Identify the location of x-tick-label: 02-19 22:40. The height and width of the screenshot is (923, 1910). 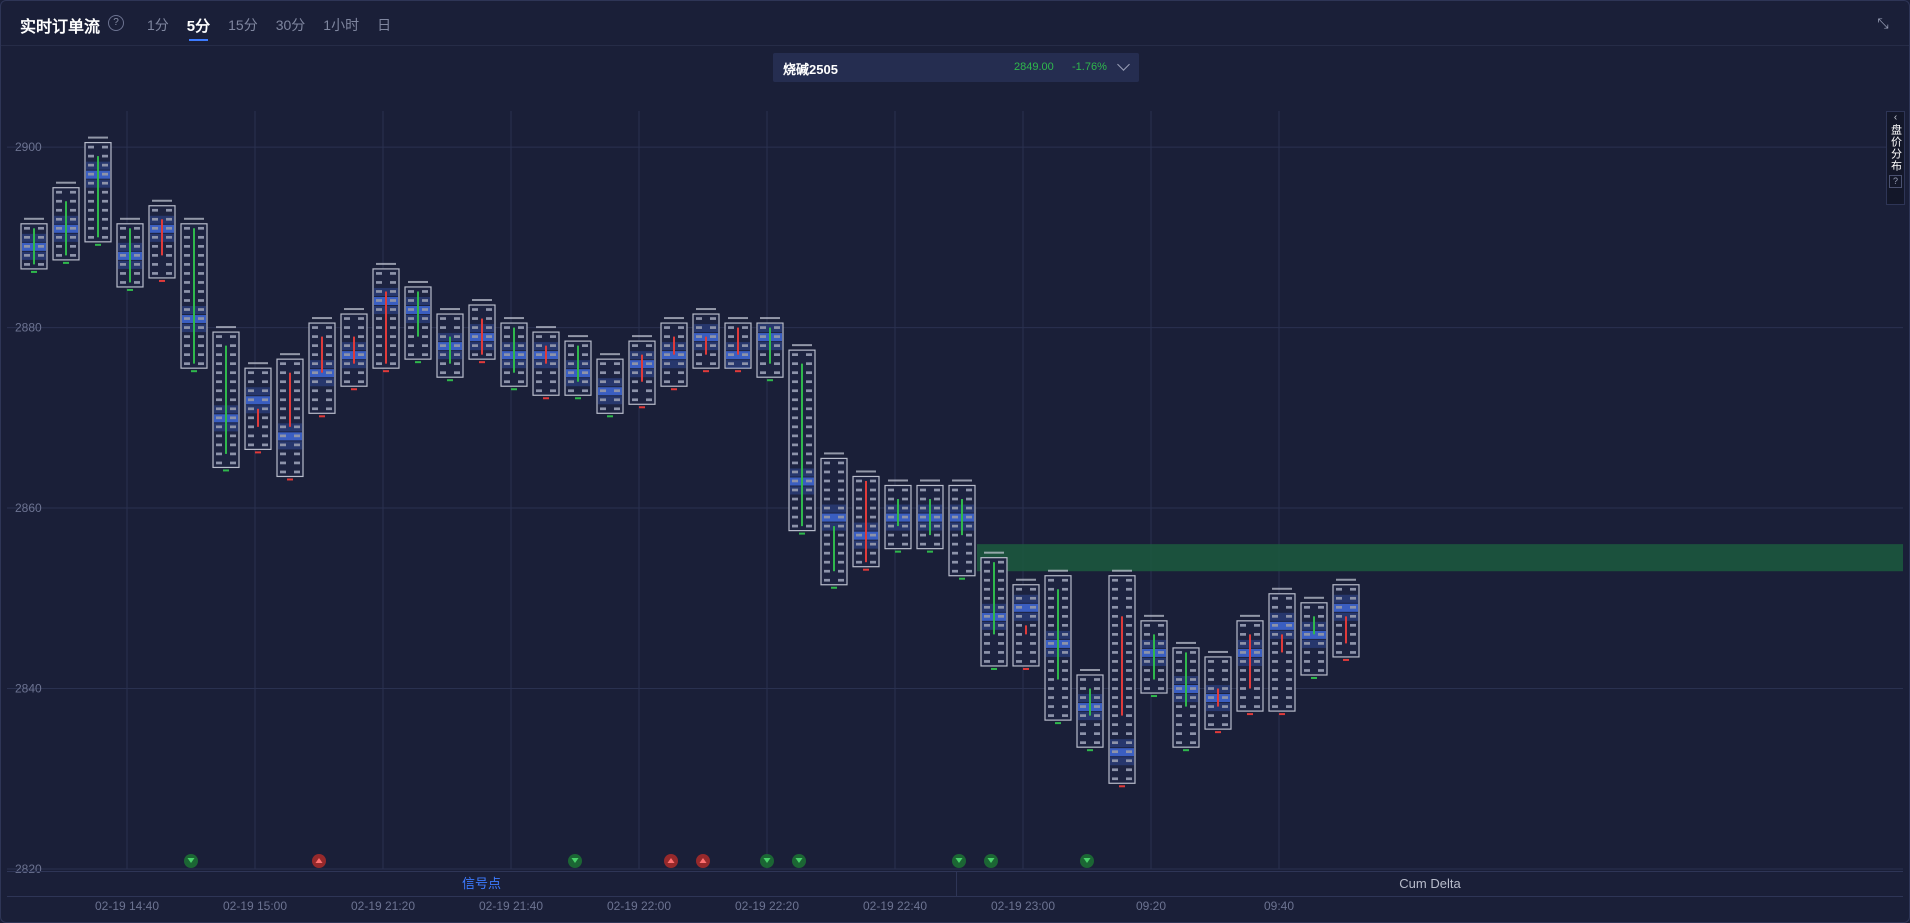
(895, 906).